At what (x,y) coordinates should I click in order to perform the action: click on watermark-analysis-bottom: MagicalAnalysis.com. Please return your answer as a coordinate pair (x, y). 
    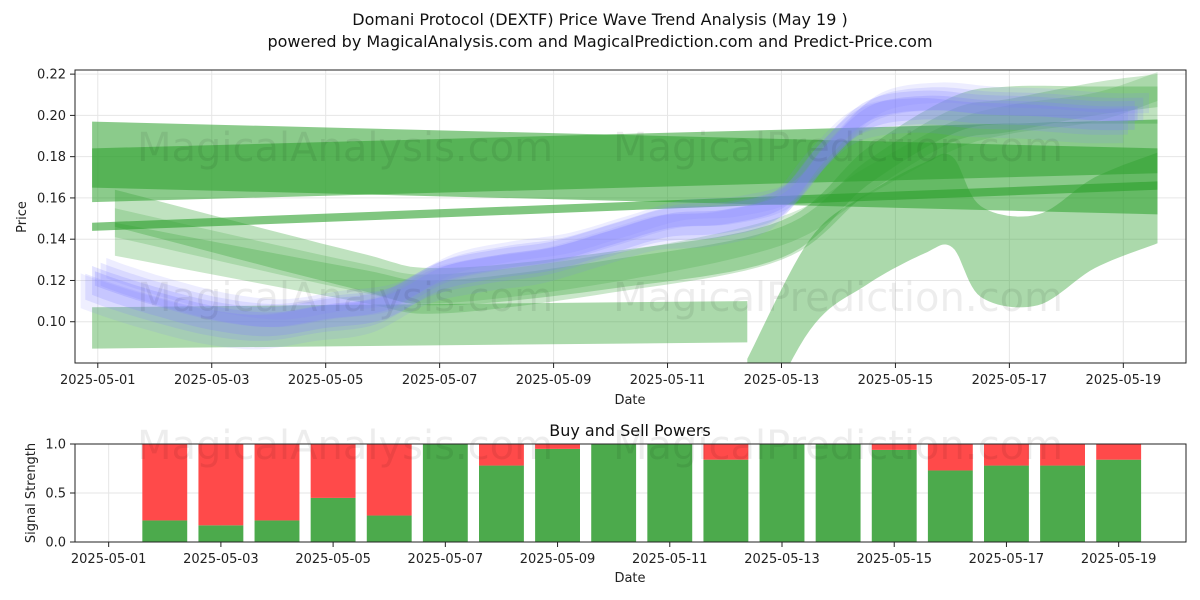
    Looking at the image, I should click on (345, 446).